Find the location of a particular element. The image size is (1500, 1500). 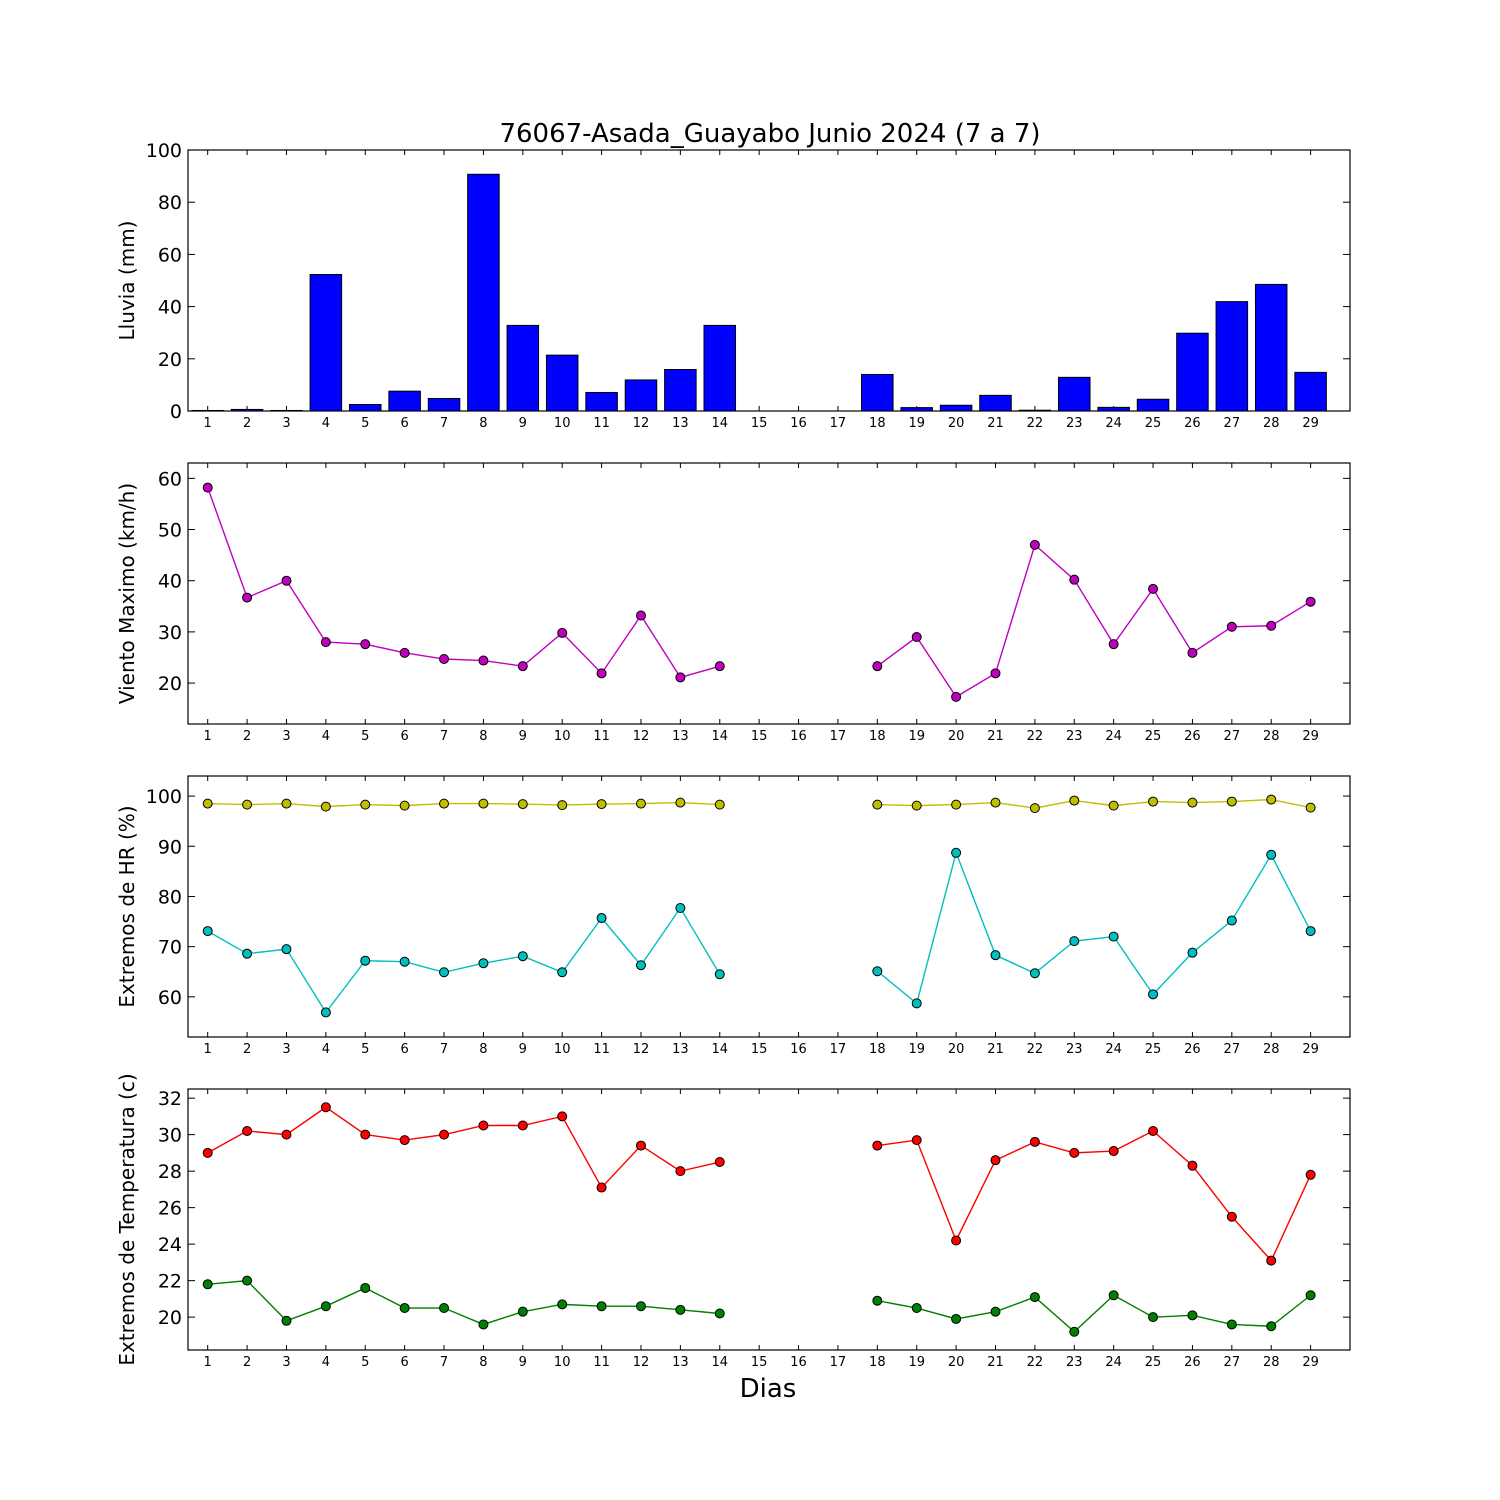

x-tick-label: 6 is located at coordinates (405, 736).